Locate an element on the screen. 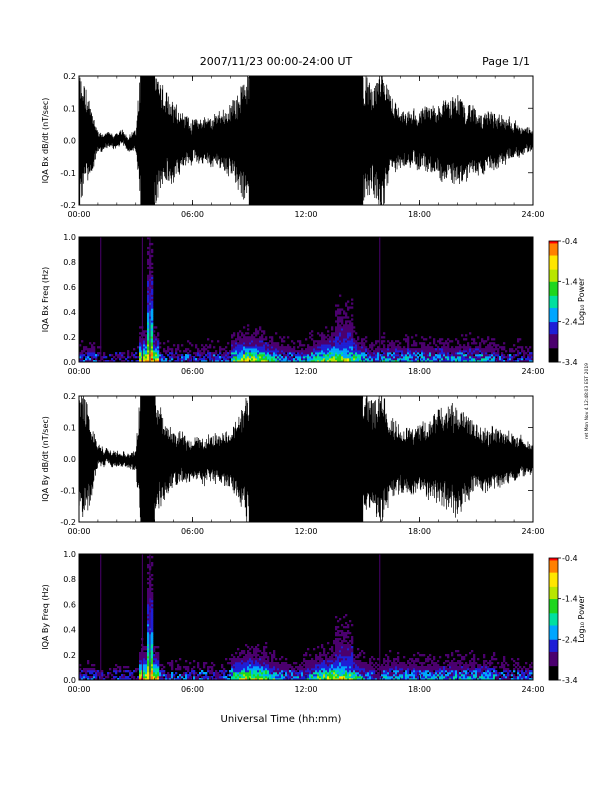 Image resolution: width=612 pixels, height=792 pixels. y-tick-label: 0.0 is located at coordinates (69, 141).